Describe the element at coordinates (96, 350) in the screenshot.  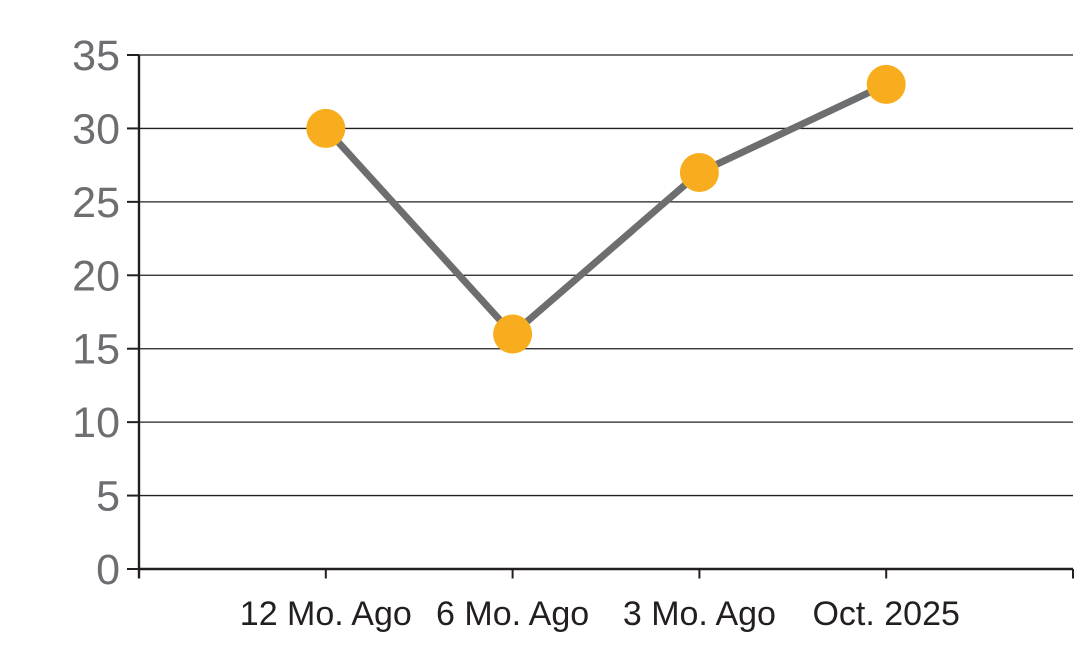
I see `y-axis-label: 15` at that location.